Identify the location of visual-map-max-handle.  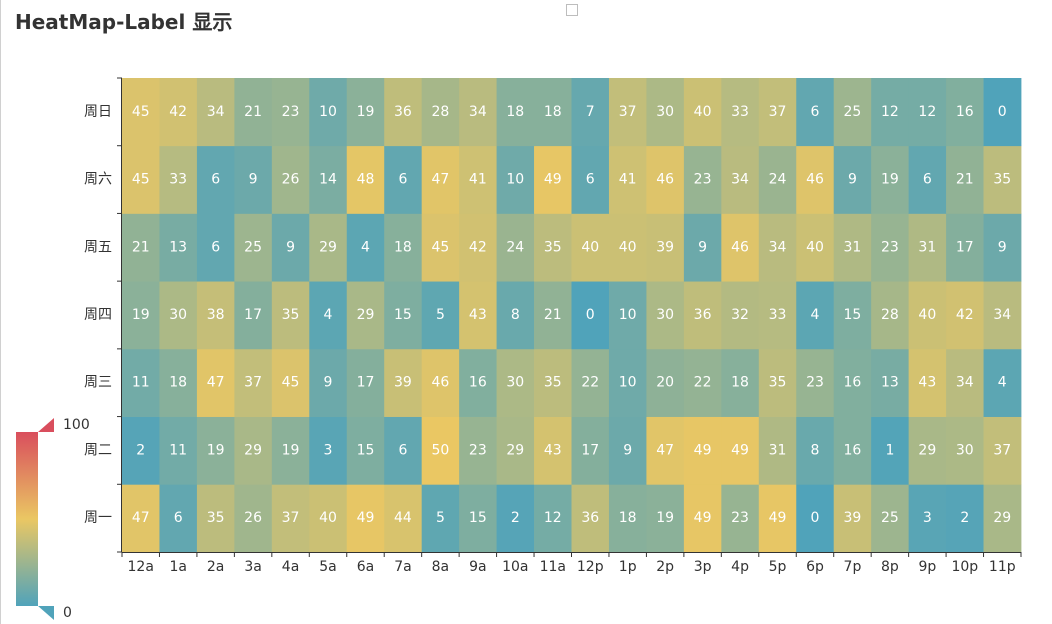
(46, 425).